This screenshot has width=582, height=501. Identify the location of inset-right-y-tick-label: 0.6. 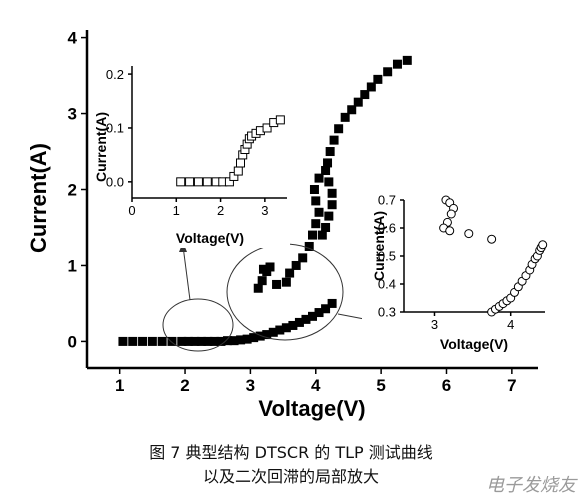
(387, 228).